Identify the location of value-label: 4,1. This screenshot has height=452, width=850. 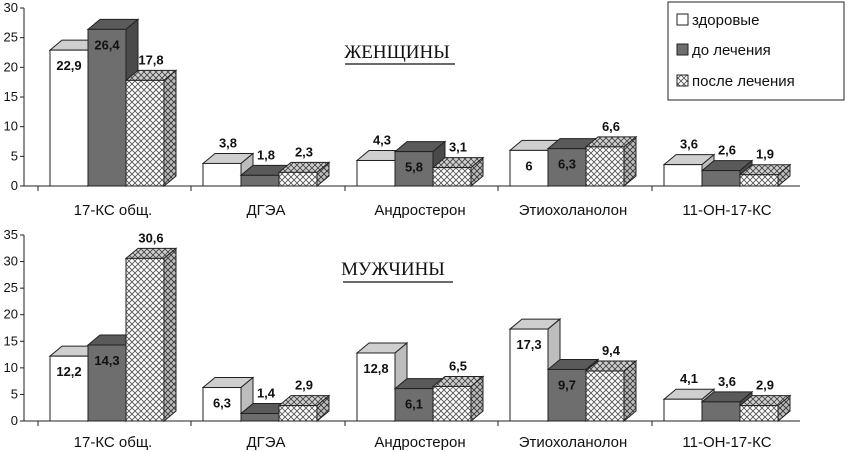
(689, 378).